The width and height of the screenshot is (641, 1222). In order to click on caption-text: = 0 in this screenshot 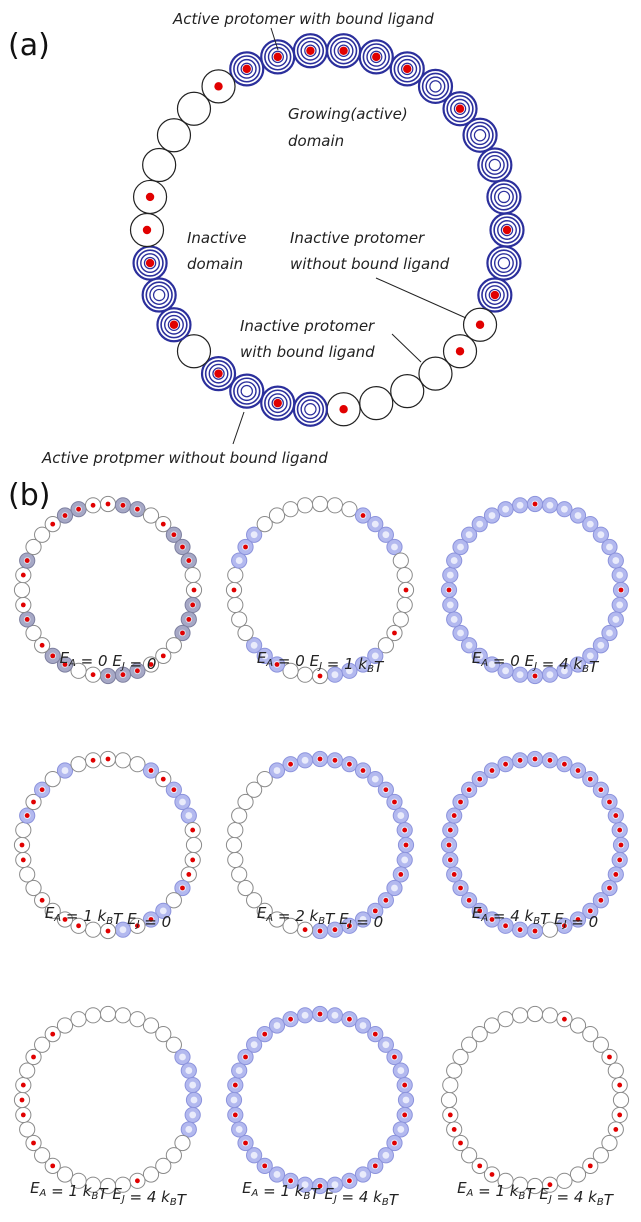, I will do `click(92, 661)`.